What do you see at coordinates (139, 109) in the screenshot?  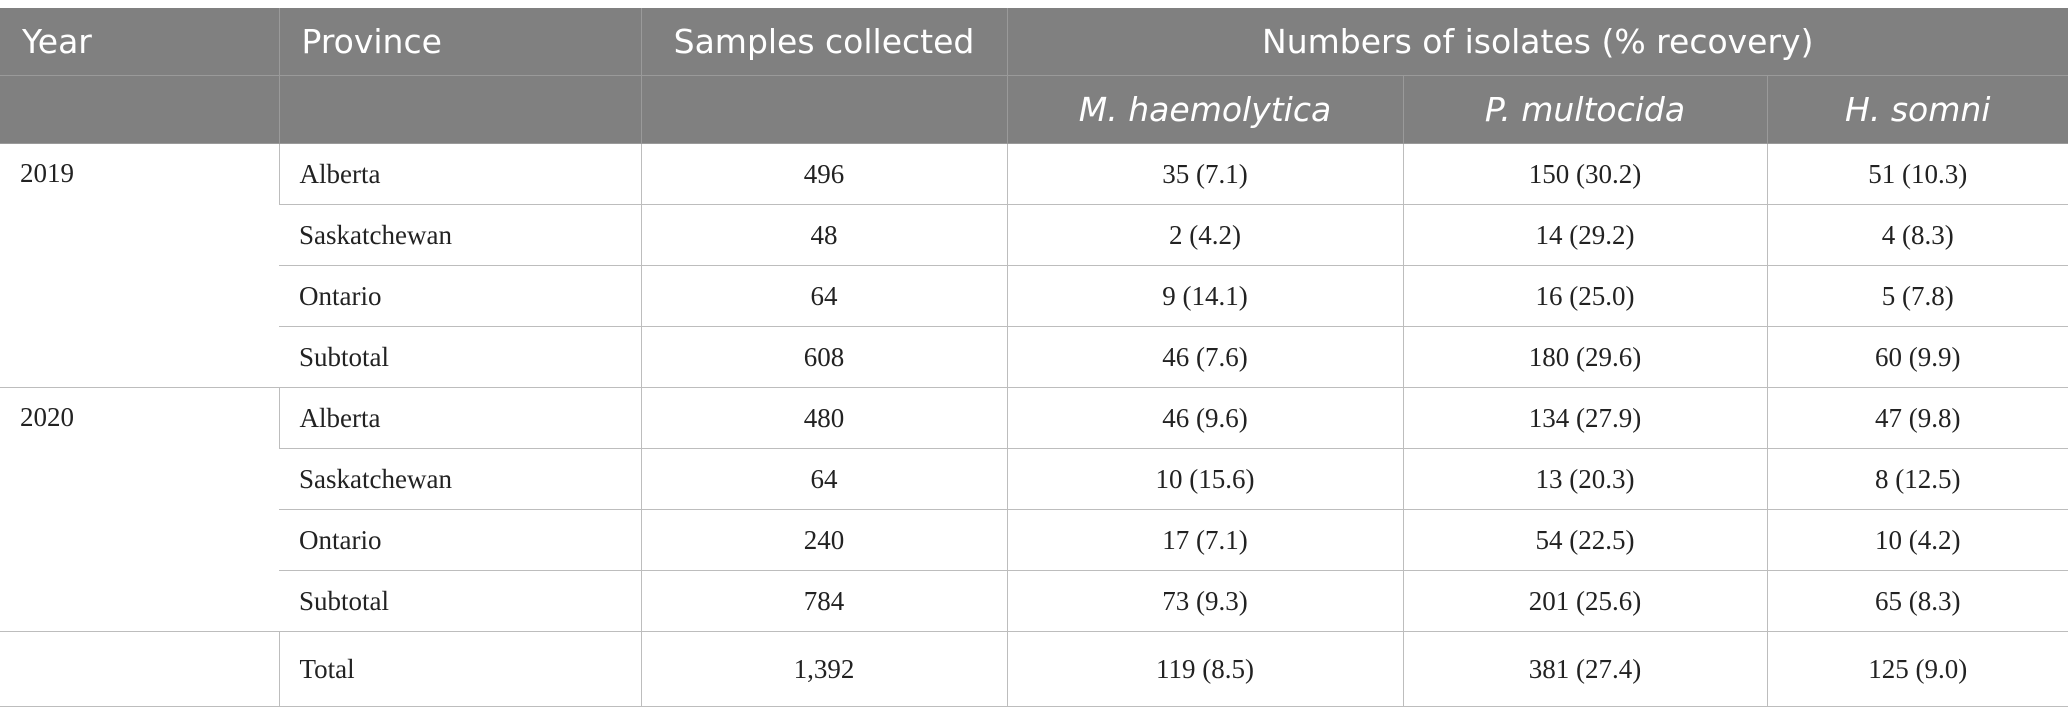 I see `header-empty-year` at bounding box center [139, 109].